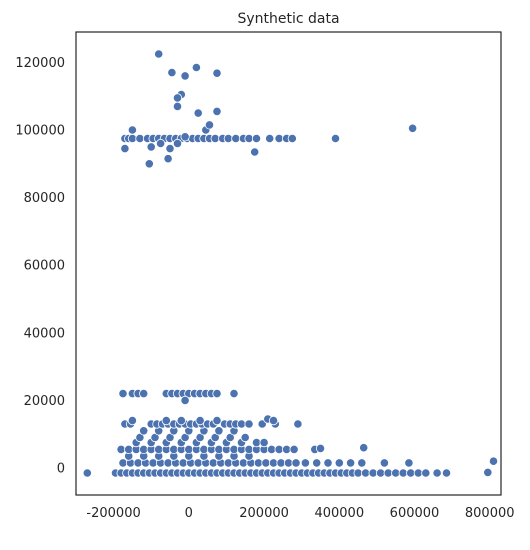 The image size is (530, 550). I want to click on x-tick-label: -200000, so click(113, 513).